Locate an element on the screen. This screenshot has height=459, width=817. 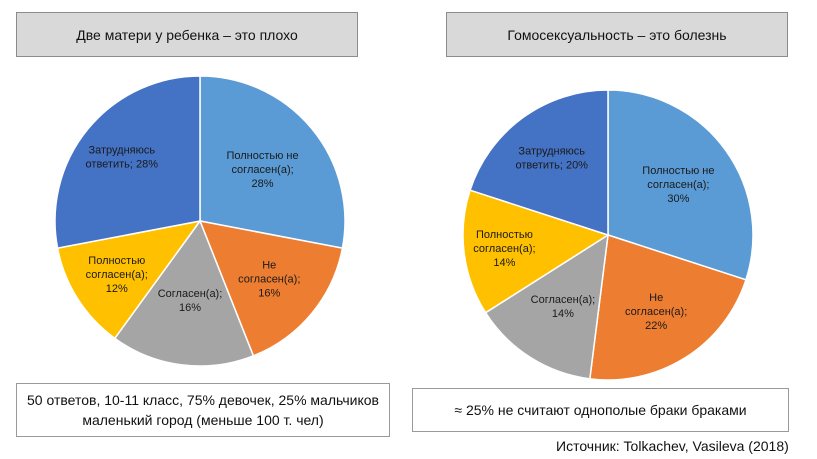
pie-right-slice-3-label: Полностью согласен(а); 14% is located at coordinates (504, 249).